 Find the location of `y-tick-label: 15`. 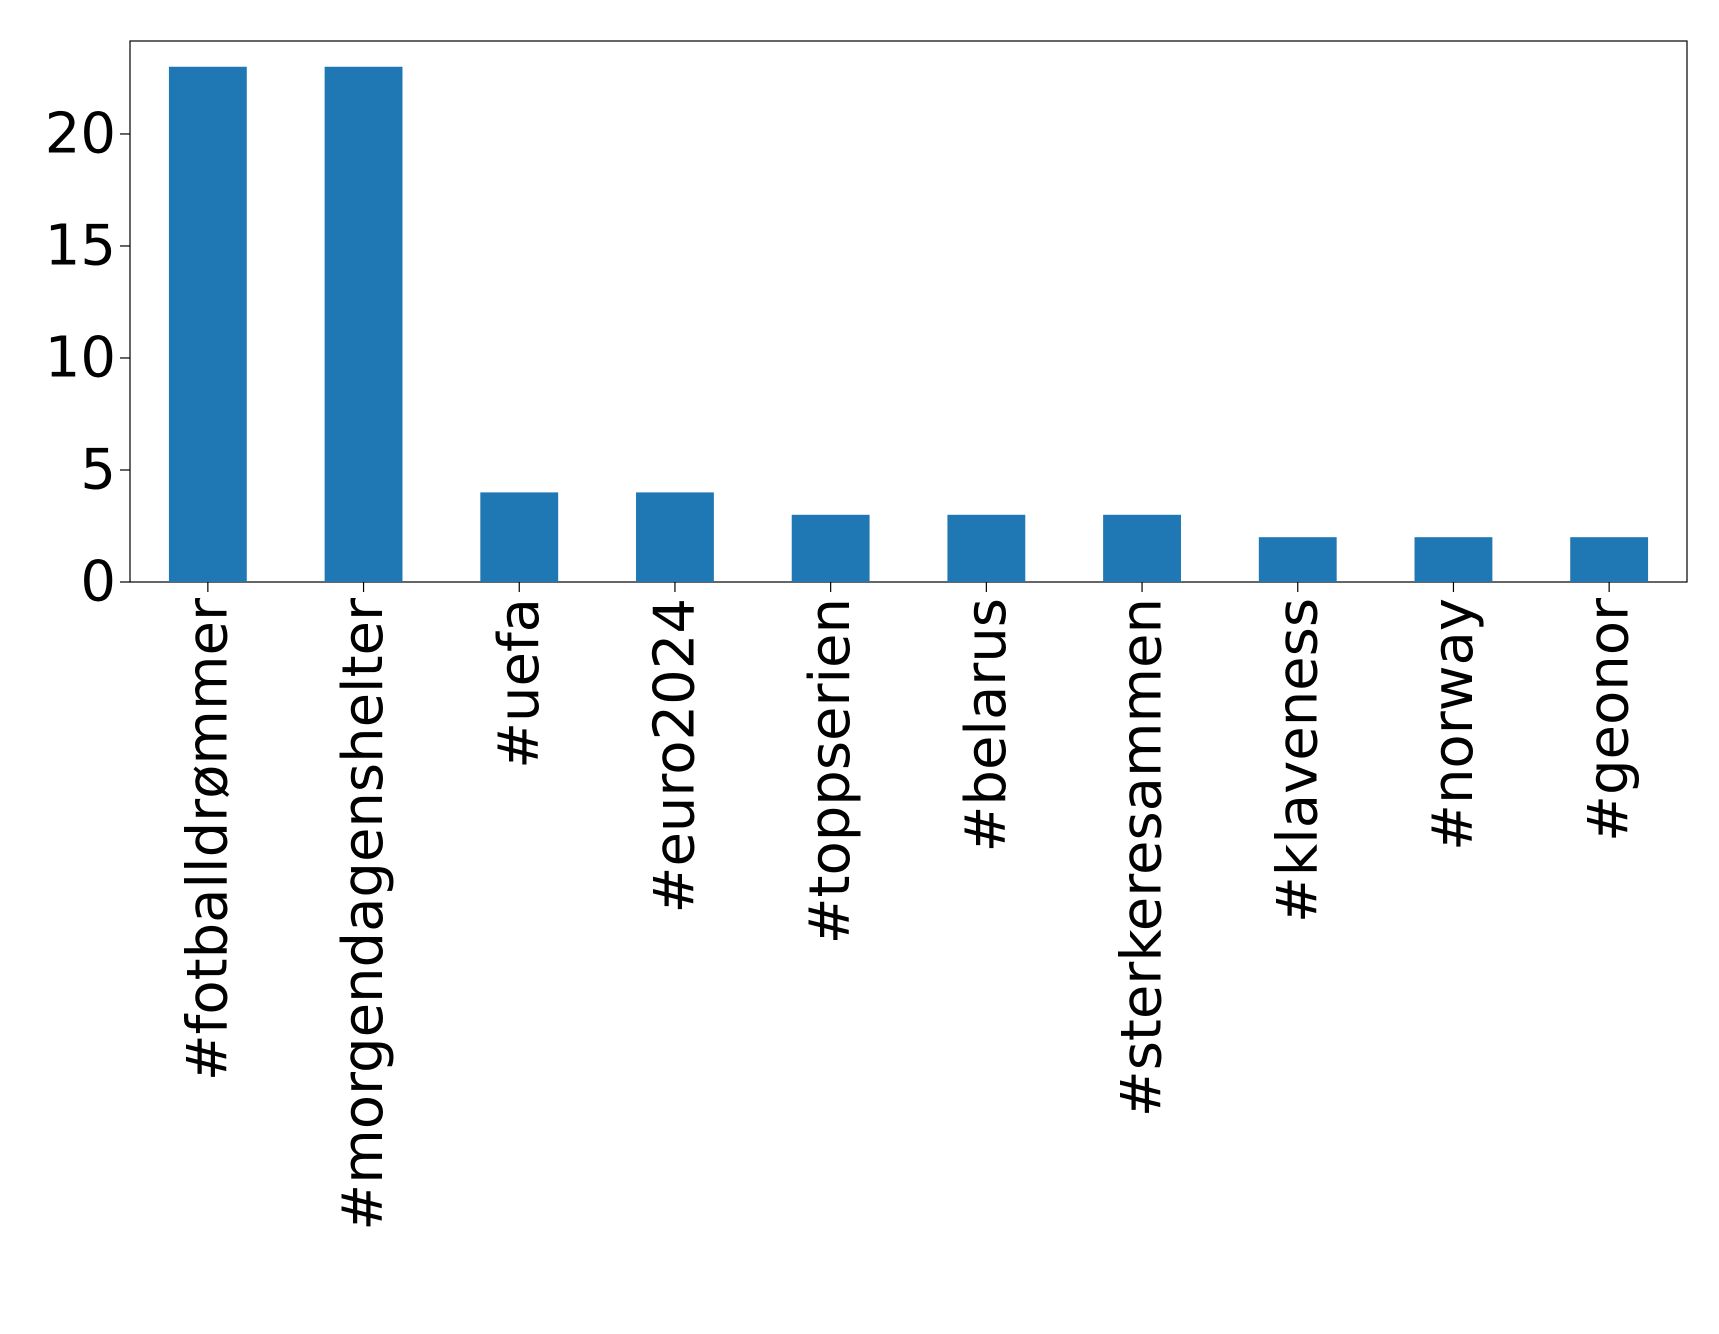

y-tick-label: 15 is located at coordinates (80, 245).